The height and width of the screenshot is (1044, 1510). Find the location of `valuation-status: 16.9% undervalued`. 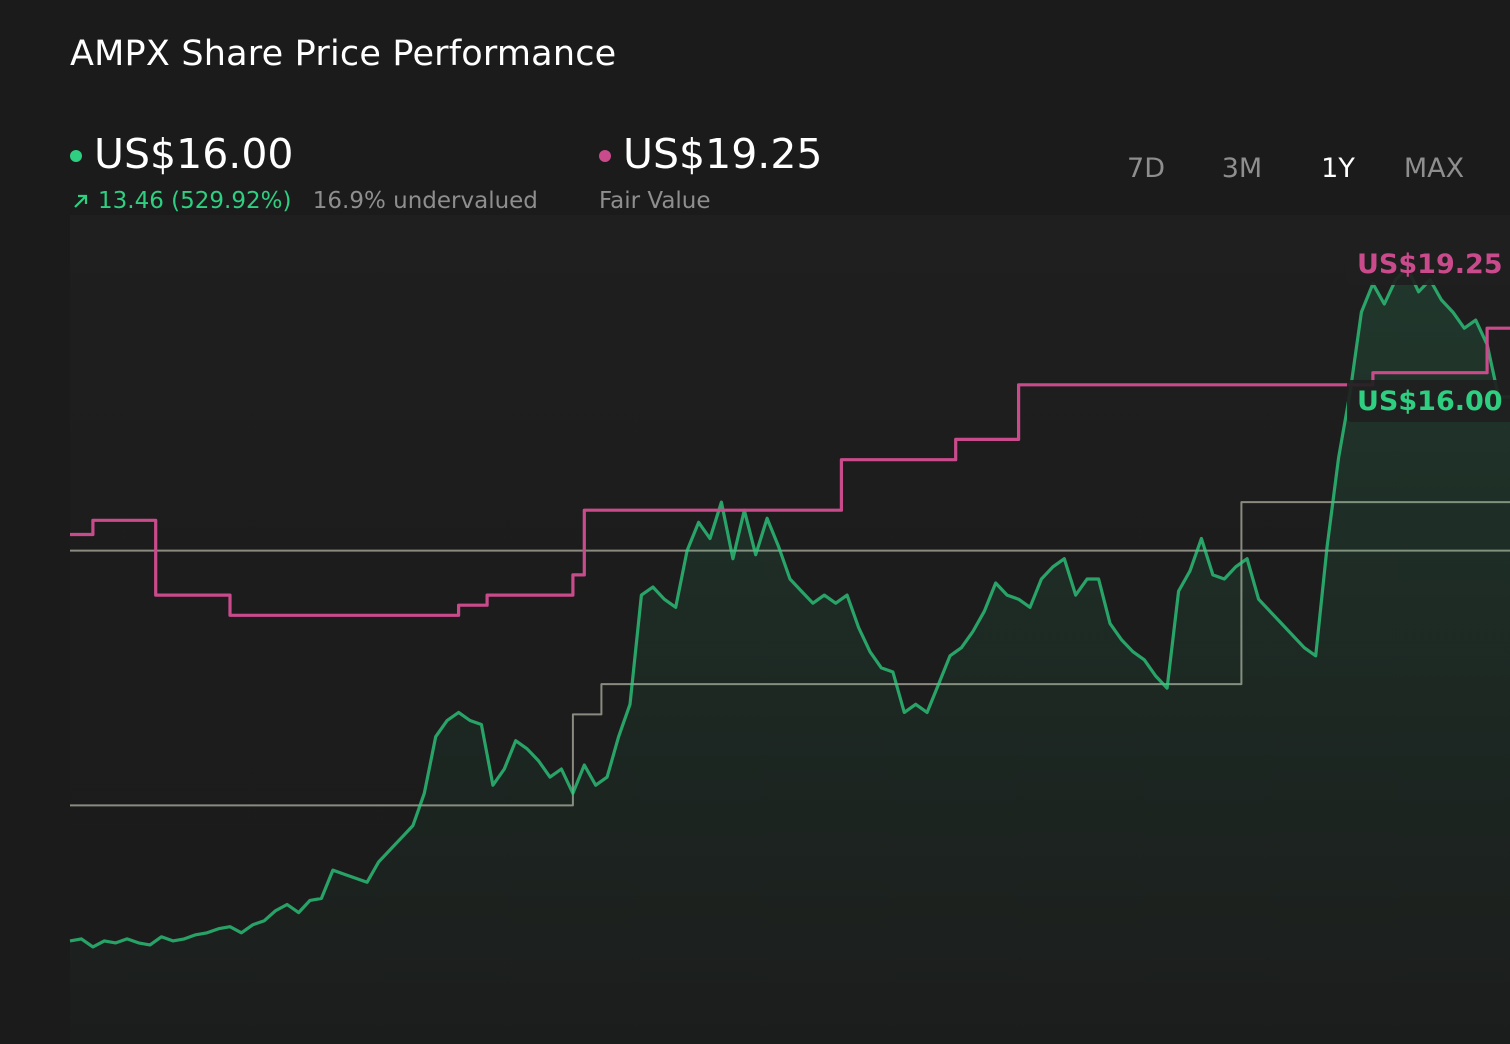

valuation-status: 16.9% undervalued is located at coordinates (425, 201).